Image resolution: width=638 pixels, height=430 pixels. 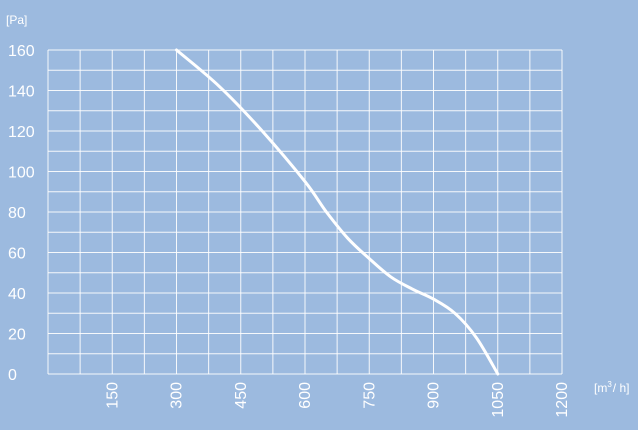 What do you see at coordinates (609, 384) in the screenshot?
I see `x-axis-unit-superscript: 3` at bounding box center [609, 384].